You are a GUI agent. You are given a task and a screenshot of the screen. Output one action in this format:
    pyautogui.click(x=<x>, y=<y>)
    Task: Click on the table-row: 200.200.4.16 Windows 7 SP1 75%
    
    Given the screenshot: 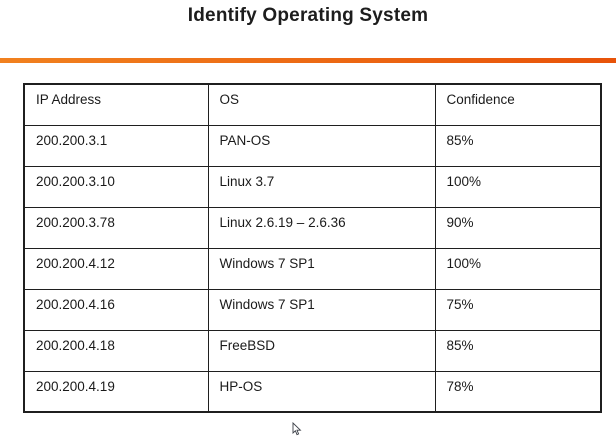 What is the action you would take?
    pyautogui.click(x=312, y=309)
    